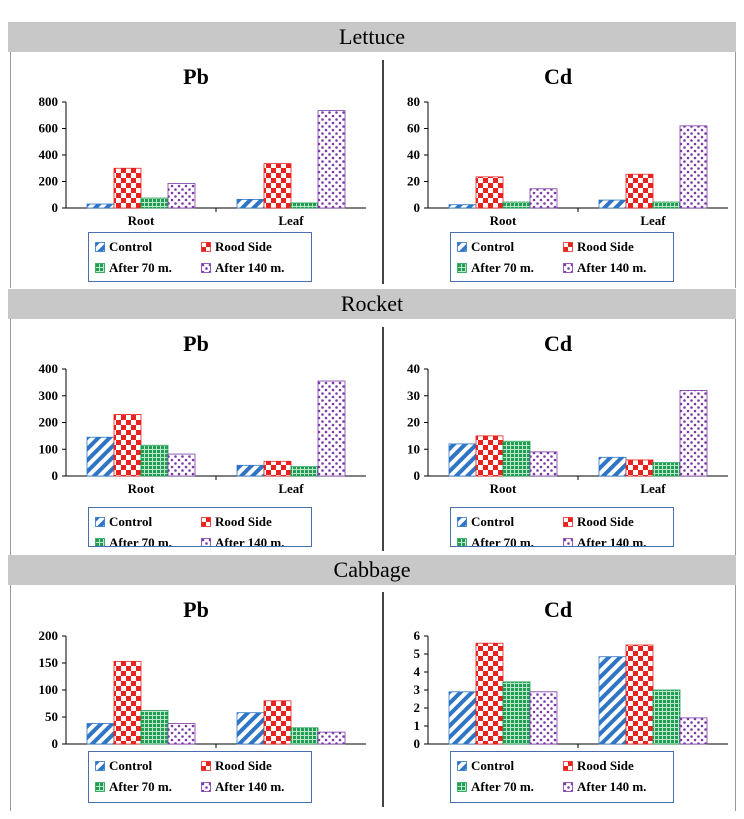 The width and height of the screenshot is (744, 819). Describe the element at coordinates (49, 662) in the screenshot. I see `y-tick-label: 150` at that location.